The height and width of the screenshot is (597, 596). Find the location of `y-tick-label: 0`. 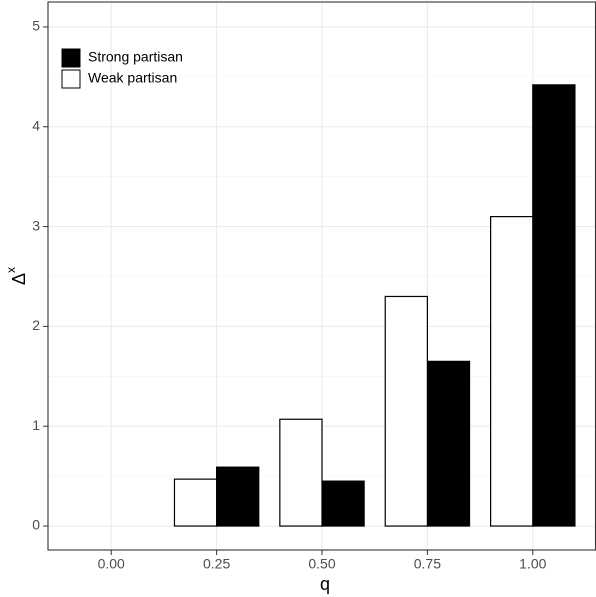

y-tick-label: 0 is located at coordinates (36, 525).